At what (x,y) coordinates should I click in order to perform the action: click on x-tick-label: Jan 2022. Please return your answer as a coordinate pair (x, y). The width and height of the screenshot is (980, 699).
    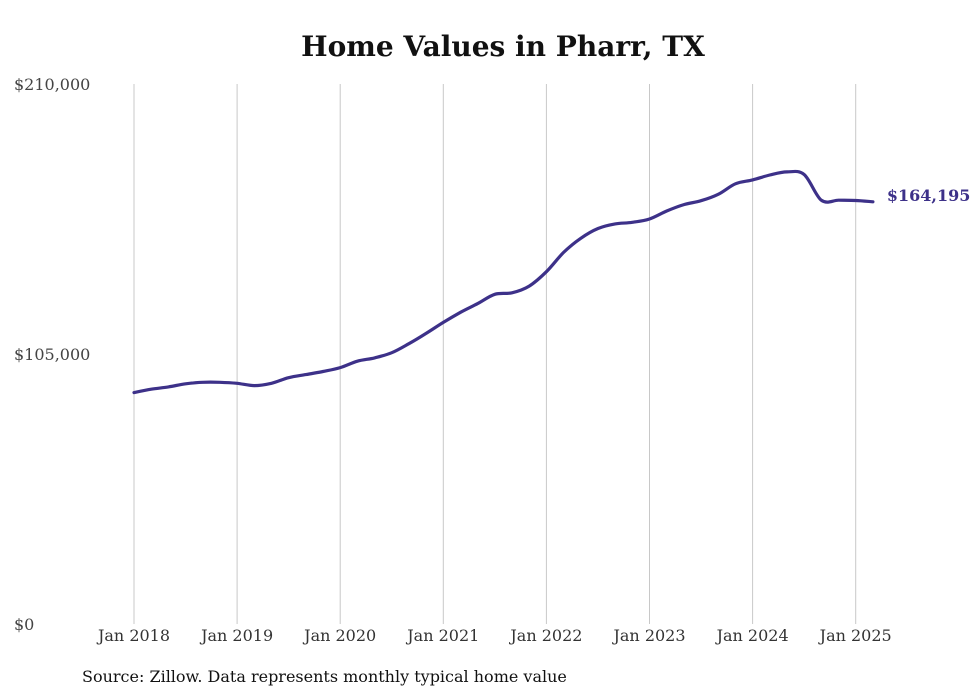
    Looking at the image, I should click on (545, 635).